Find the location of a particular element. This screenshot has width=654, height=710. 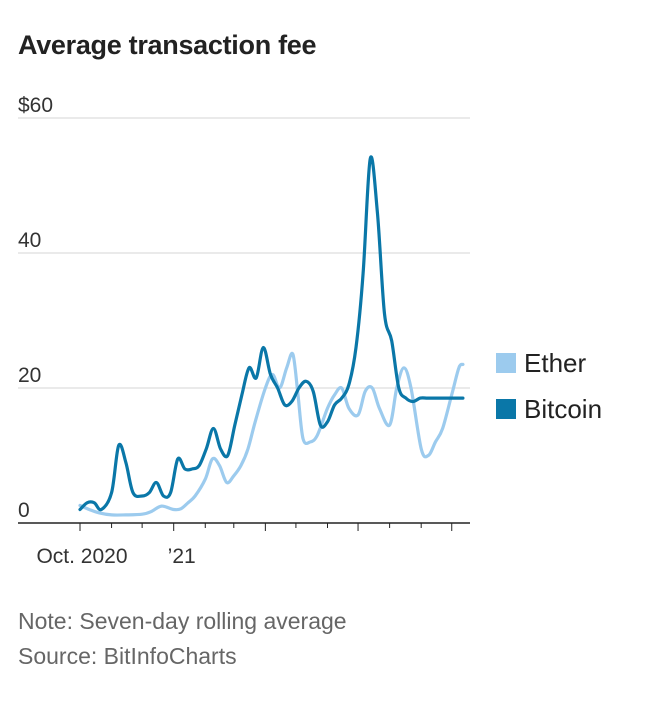

note-text: Note: Seven-day rolling average is located at coordinates (182, 621).